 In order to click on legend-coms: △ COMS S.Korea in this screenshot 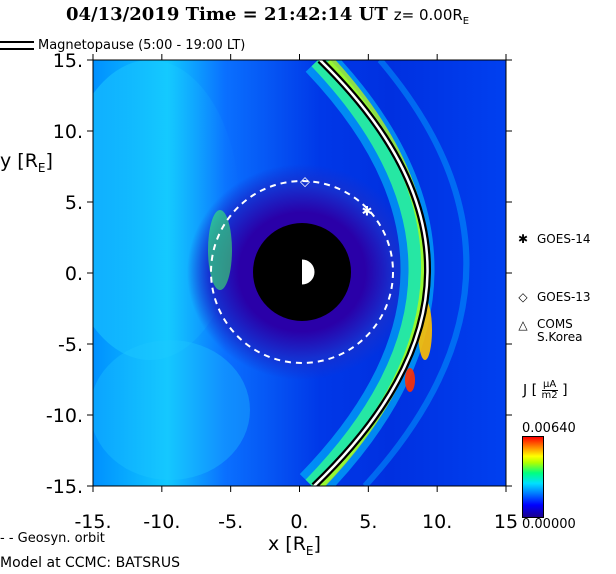, I will do `click(550, 330)`.